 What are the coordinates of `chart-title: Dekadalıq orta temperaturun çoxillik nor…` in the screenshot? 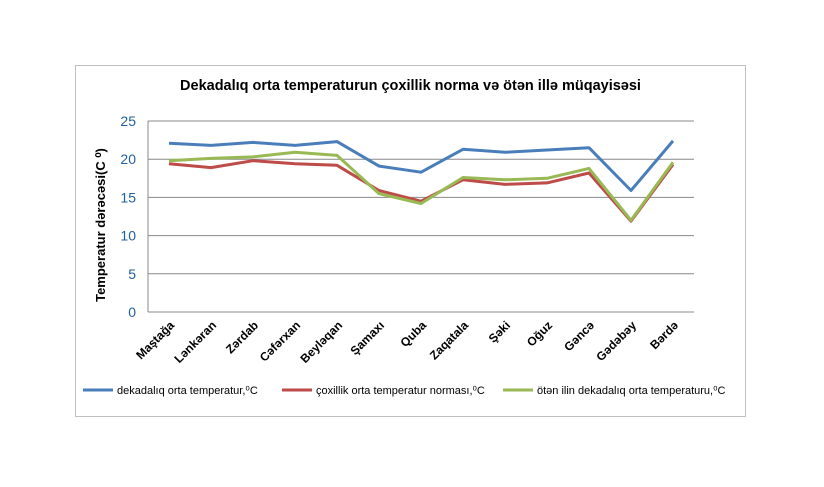 It's located at (410, 86).